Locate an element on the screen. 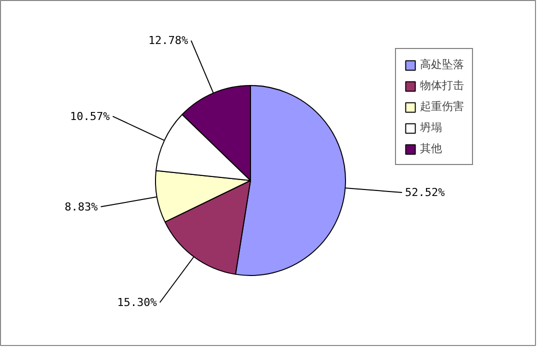 The height and width of the screenshot is (348, 538). data-label: 8.83% is located at coordinates (81, 207).